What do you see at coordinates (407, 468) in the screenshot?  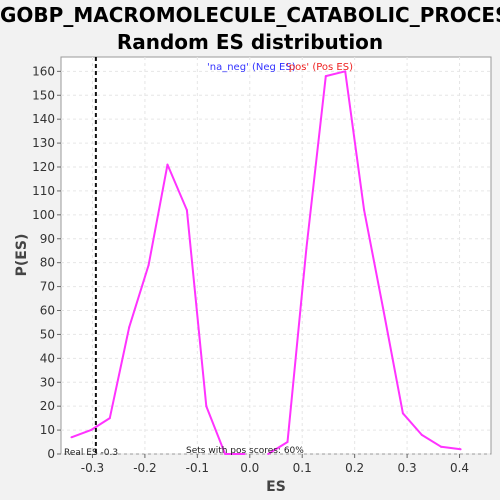 I see `x-tick-label: 0.3` at bounding box center [407, 468].